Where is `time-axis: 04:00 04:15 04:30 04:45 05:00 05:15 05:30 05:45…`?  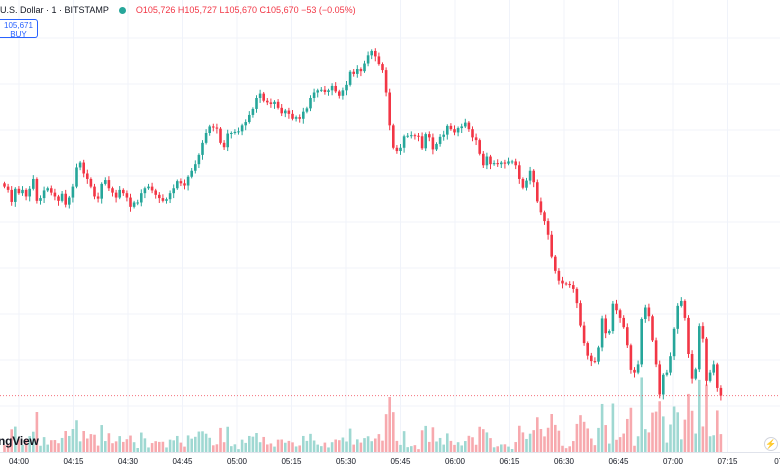
time-axis: 04:00 04:15 04:30 04:45 05:00 05:15 05:30 05:45… is located at coordinates (390, 461).